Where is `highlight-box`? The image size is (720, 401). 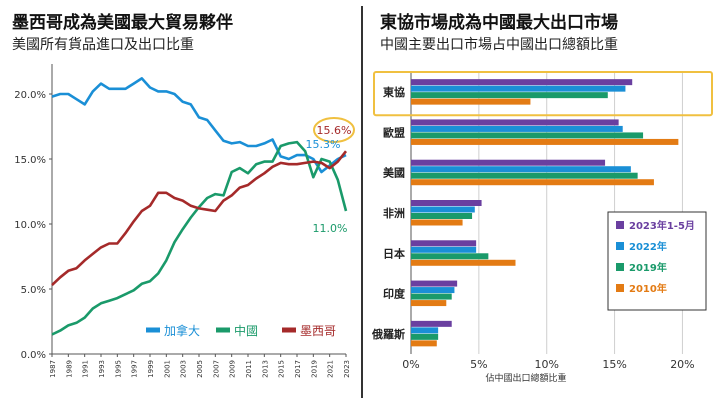 highlight-box is located at coordinates (543, 94).